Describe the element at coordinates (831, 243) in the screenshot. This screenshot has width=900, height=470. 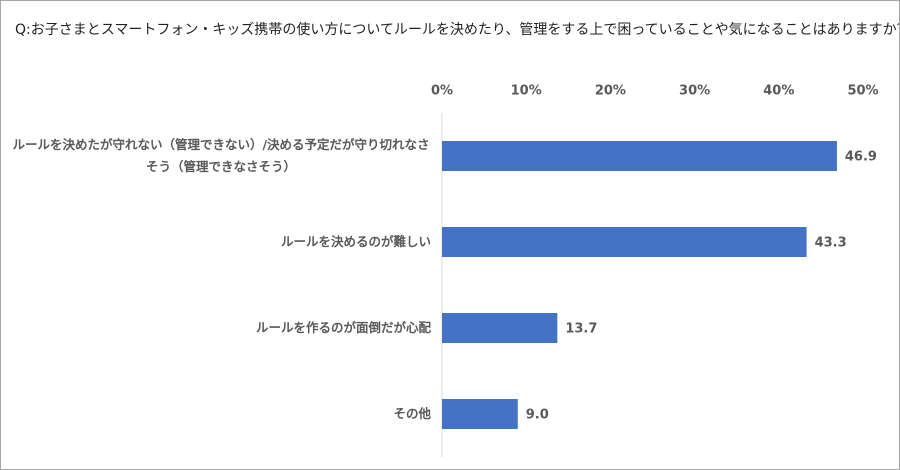
I see `value-label: 43.3` at that location.